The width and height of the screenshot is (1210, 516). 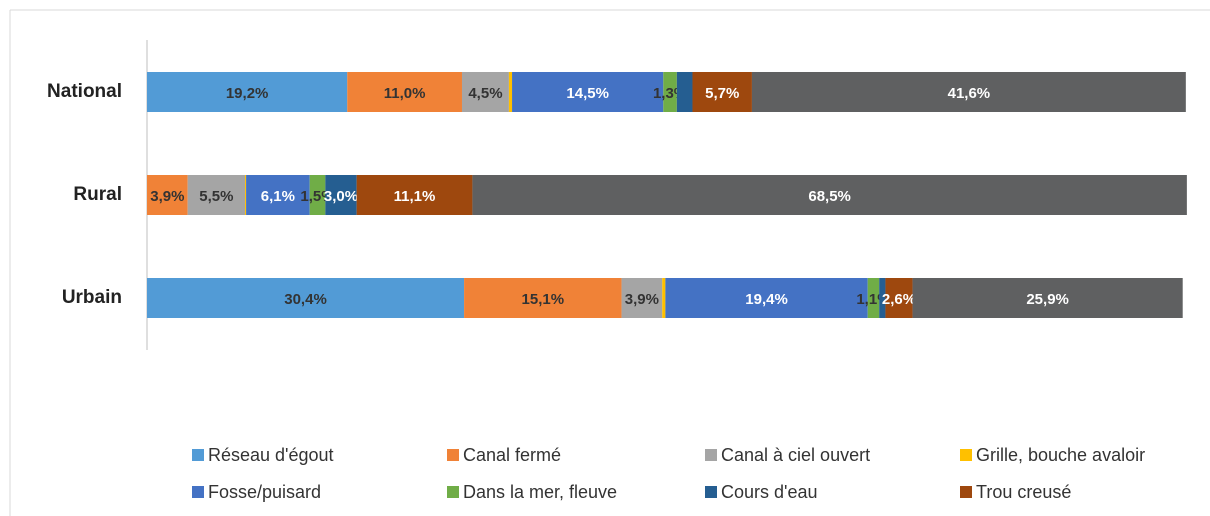 I want to click on legend-label: Trou creusé, so click(x=1023, y=492).